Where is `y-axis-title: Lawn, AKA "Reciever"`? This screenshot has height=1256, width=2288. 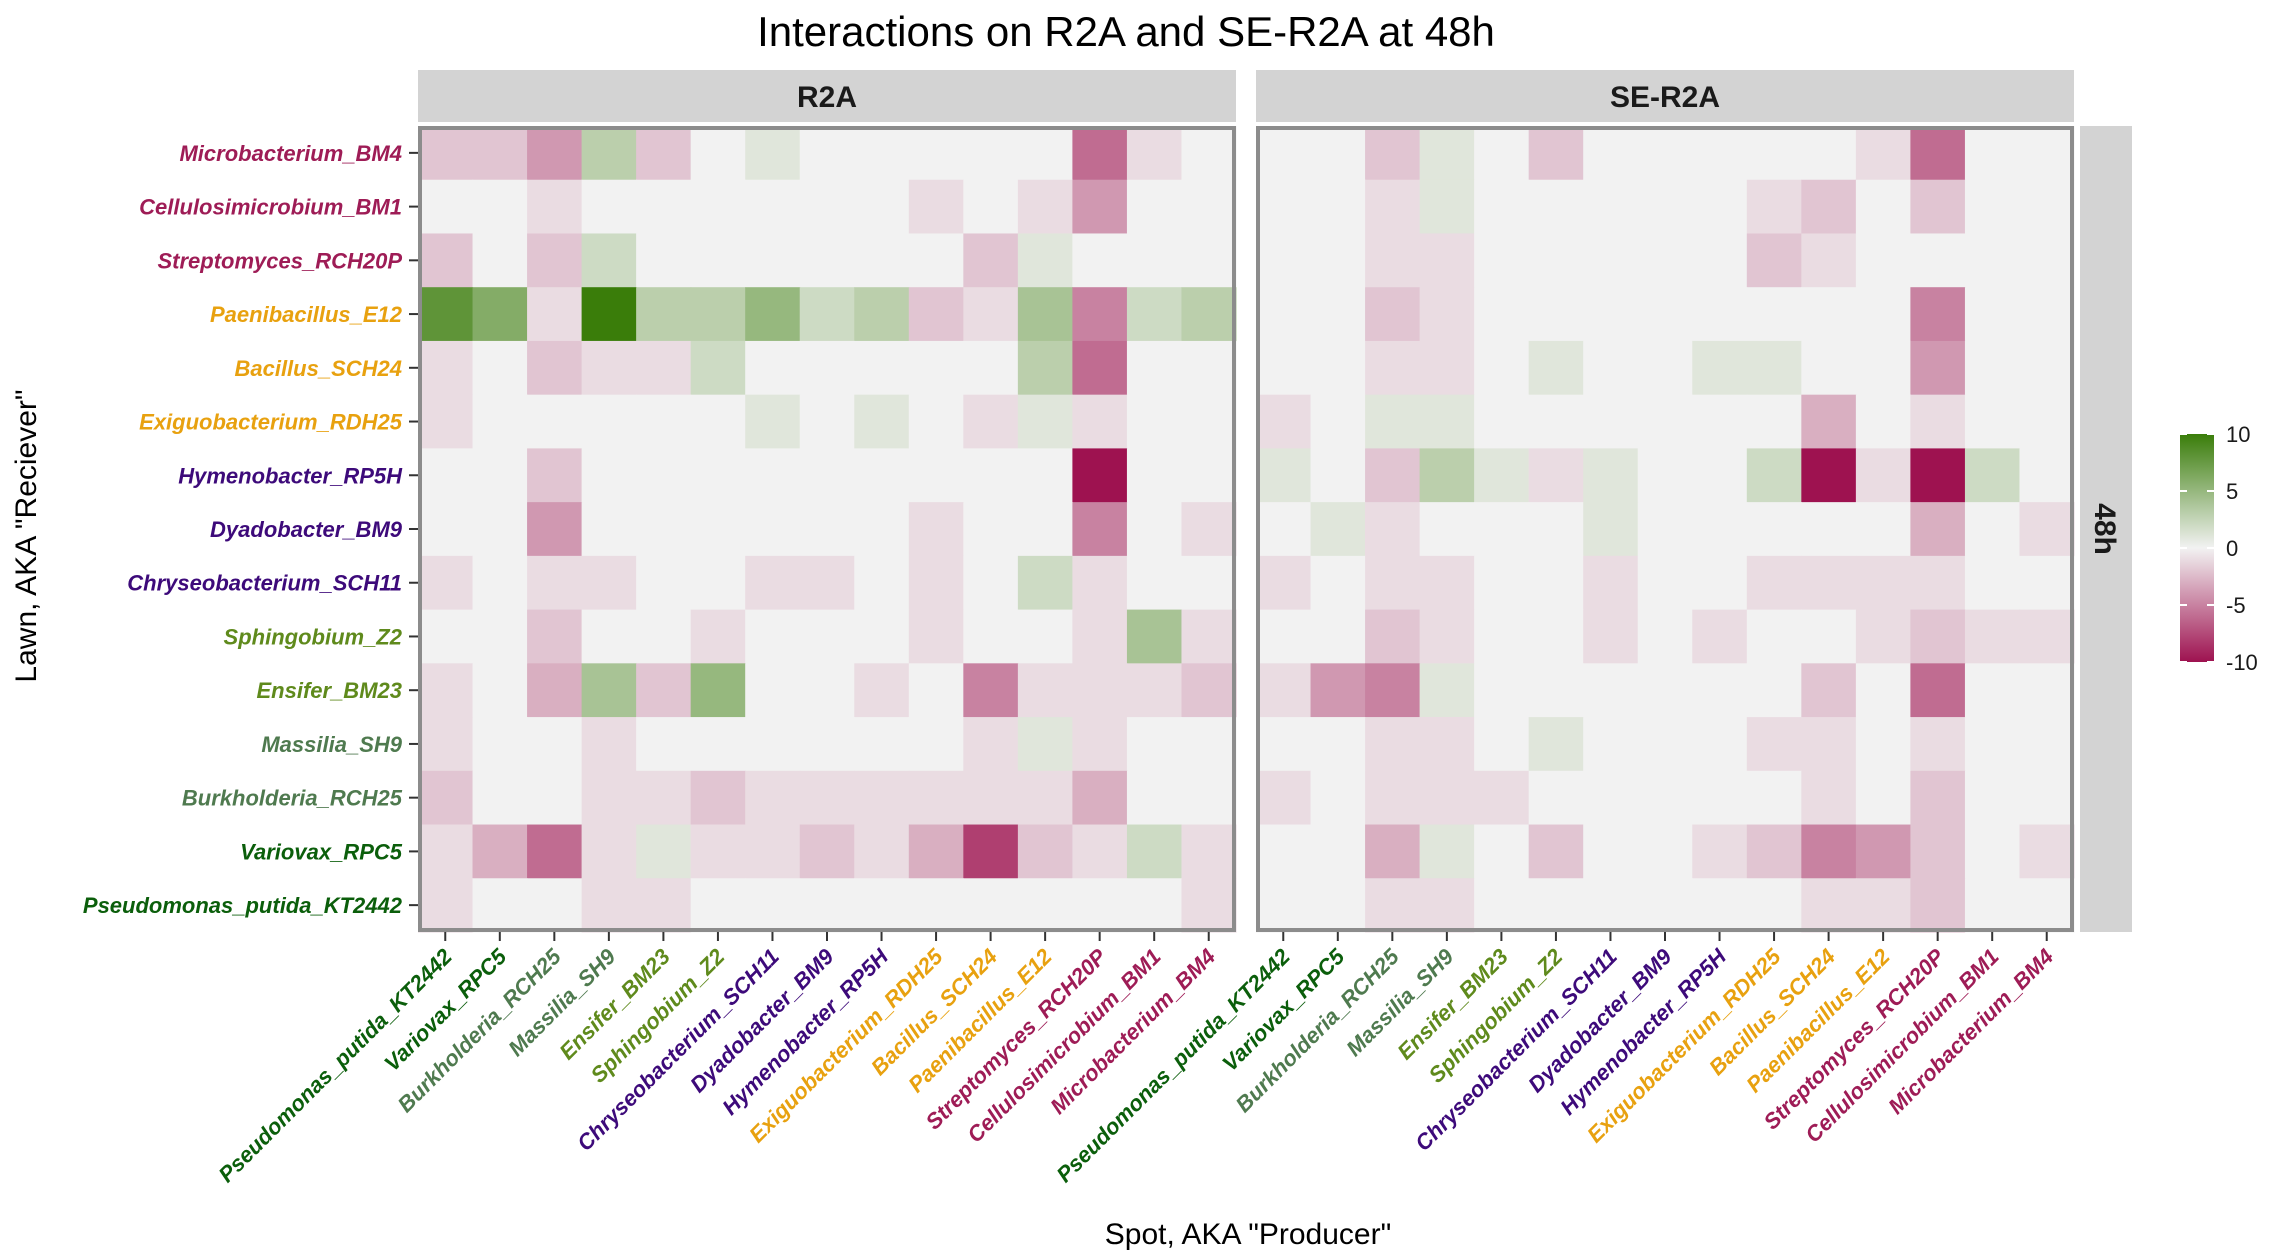 y-axis-title: Lawn, AKA "Reciever" is located at coordinates (26, 535).